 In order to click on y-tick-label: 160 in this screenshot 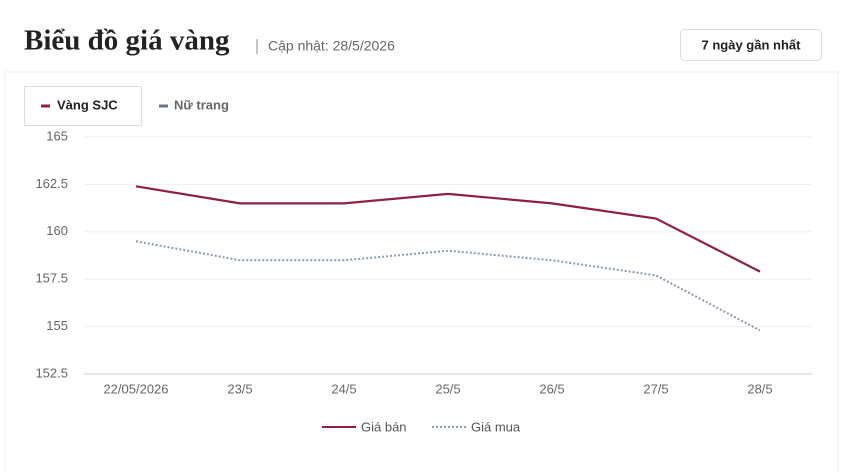, I will do `click(57, 230)`.